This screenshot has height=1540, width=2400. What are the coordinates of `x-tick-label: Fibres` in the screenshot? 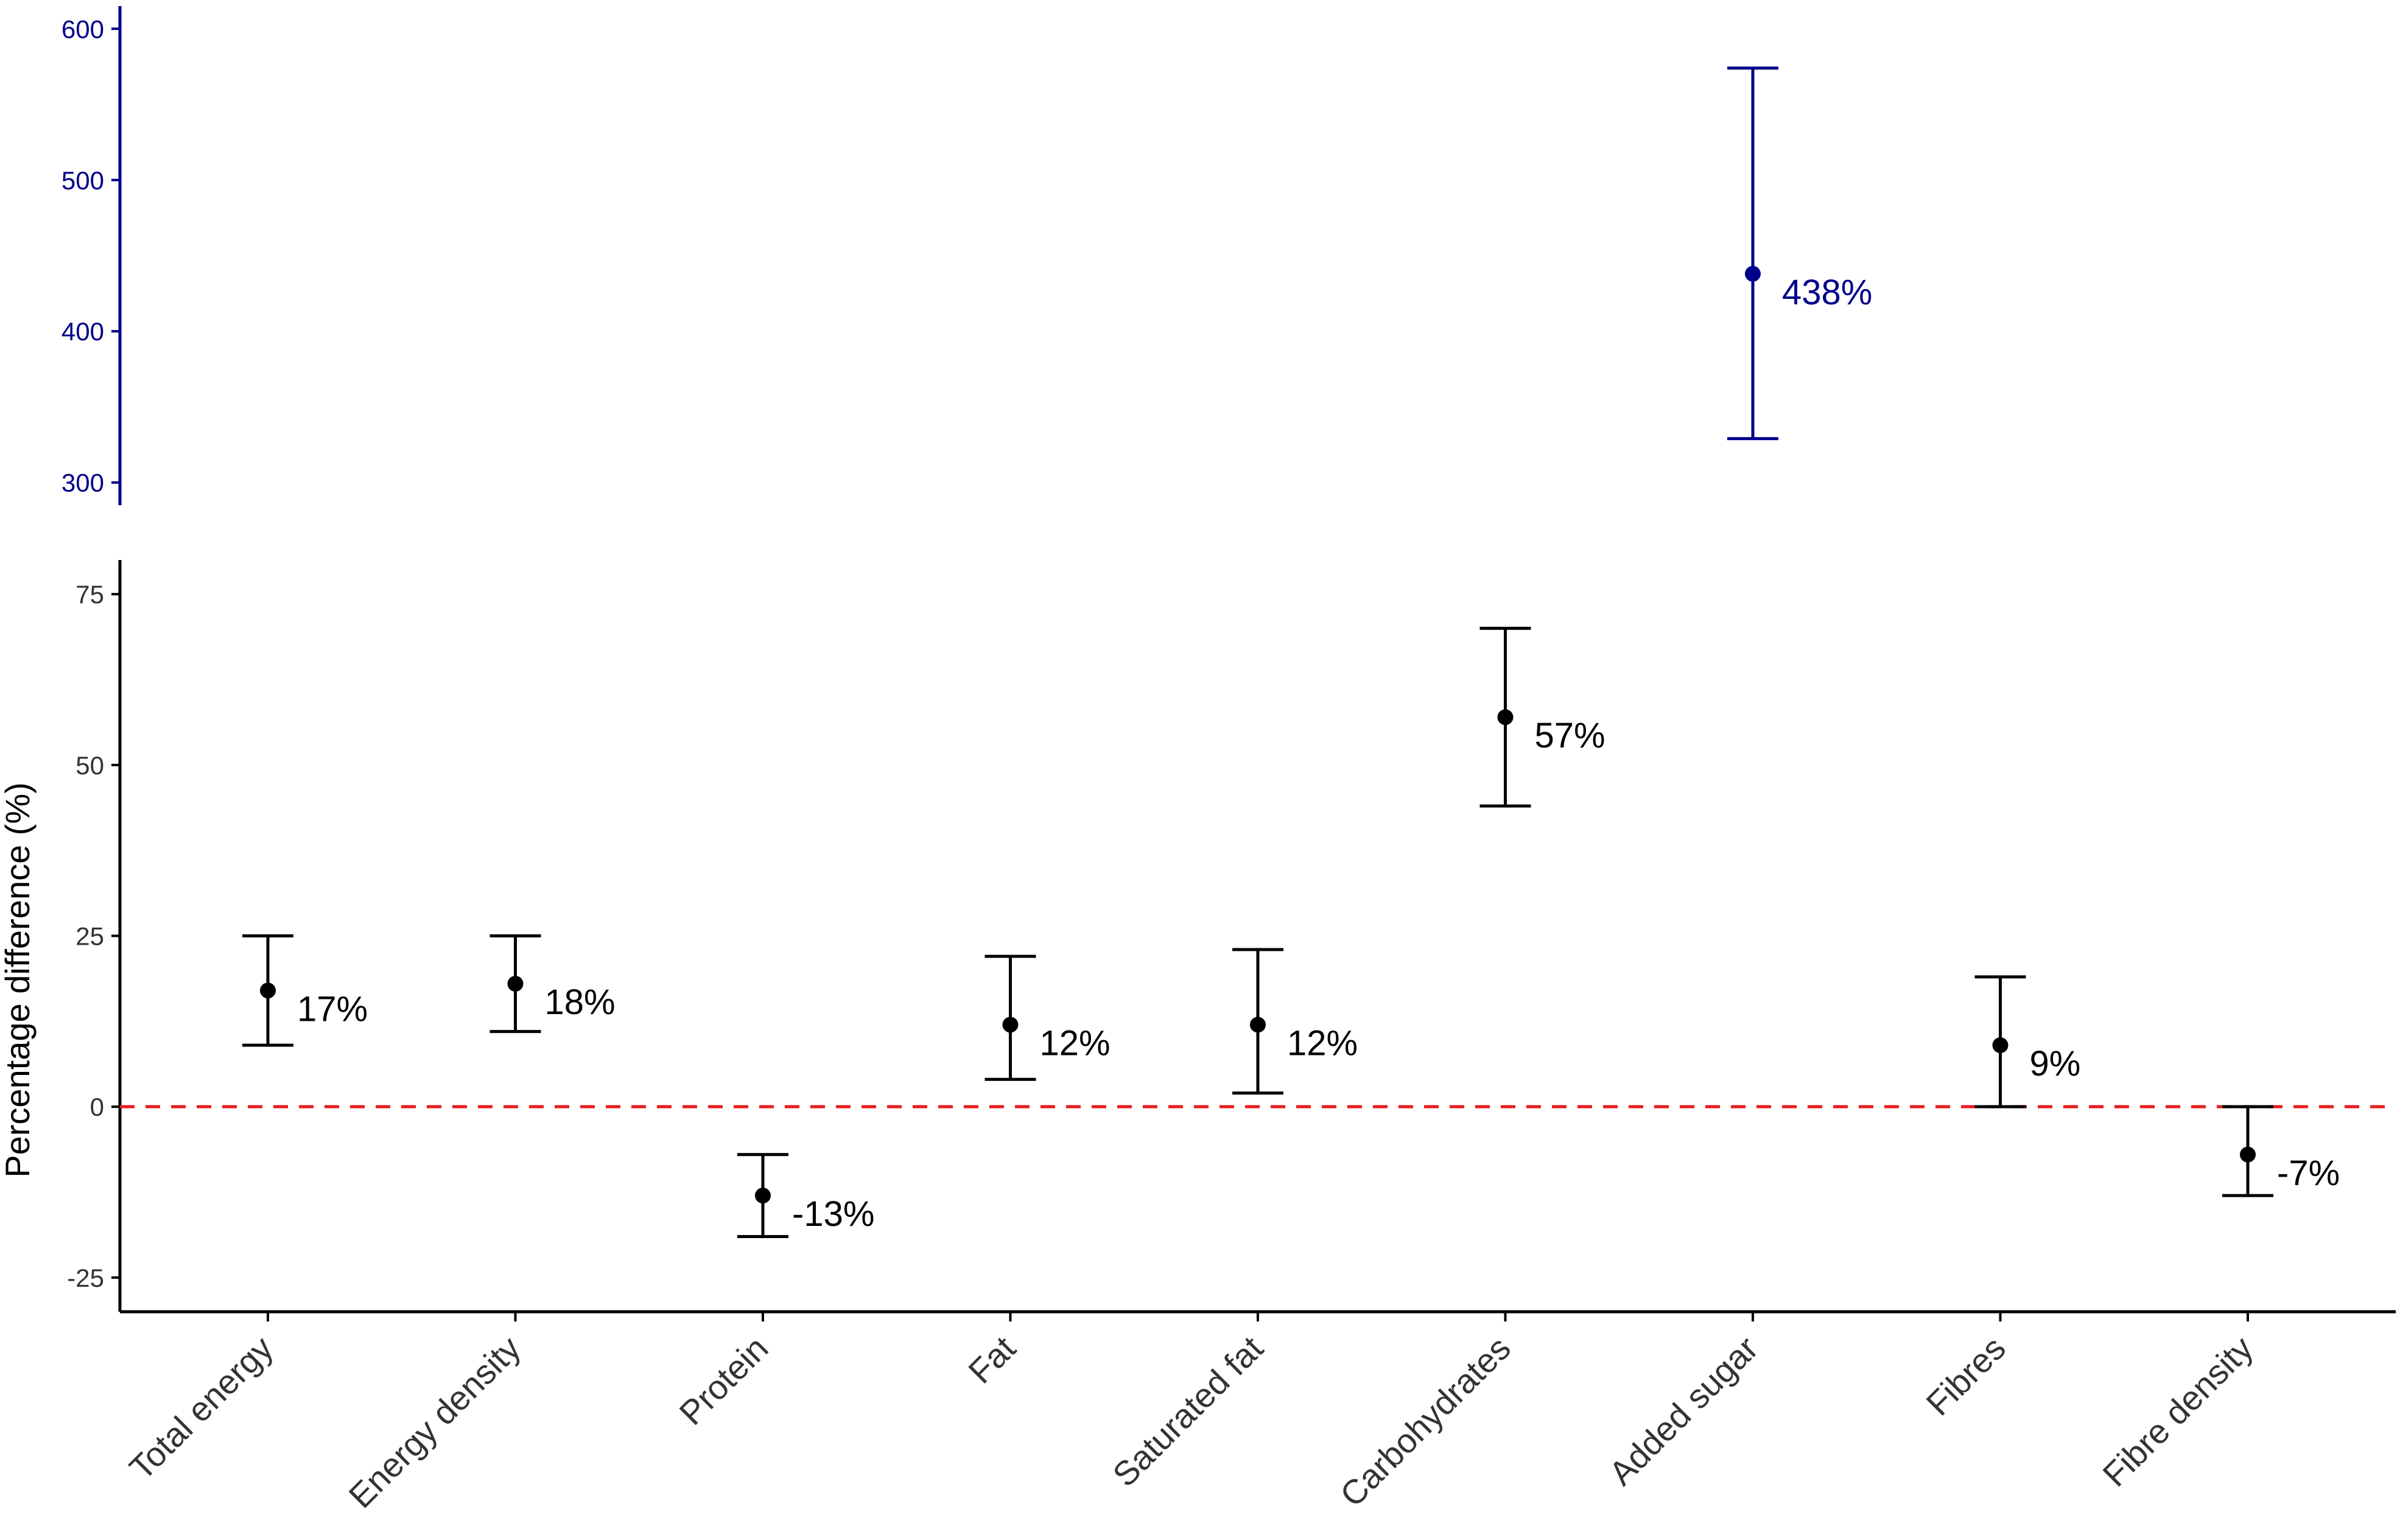 It's located at (1965, 1376).